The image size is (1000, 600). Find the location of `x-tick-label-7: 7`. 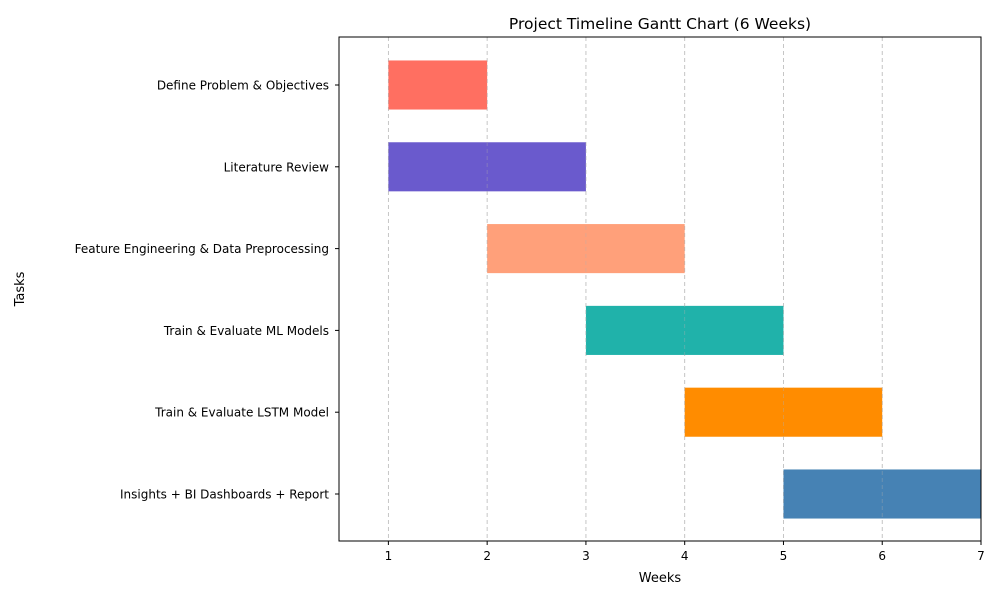

x-tick-label-7: 7 is located at coordinates (981, 556).